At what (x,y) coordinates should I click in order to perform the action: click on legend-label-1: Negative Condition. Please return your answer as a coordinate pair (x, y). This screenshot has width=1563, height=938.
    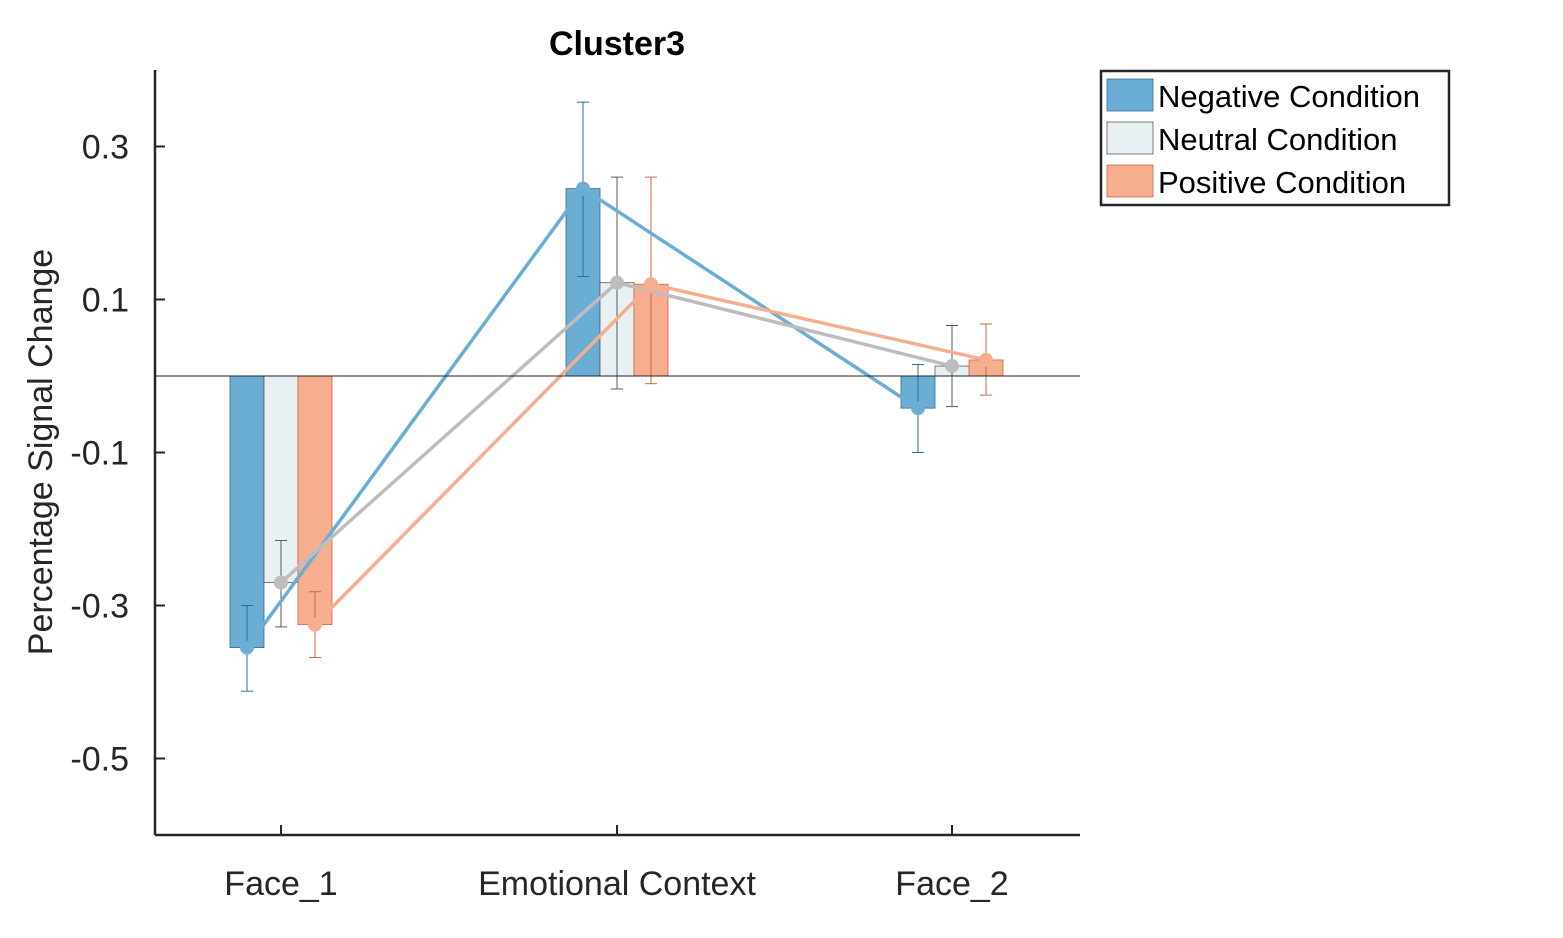
    Looking at the image, I should click on (1289, 96).